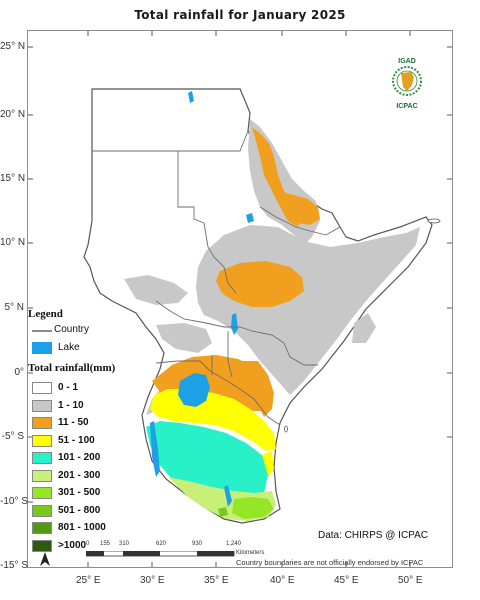 Image resolution: width=480 pixels, height=600 pixels. Describe the element at coordinates (68, 387) in the screenshot. I see `legend-class-label: 0 - 1` at that location.